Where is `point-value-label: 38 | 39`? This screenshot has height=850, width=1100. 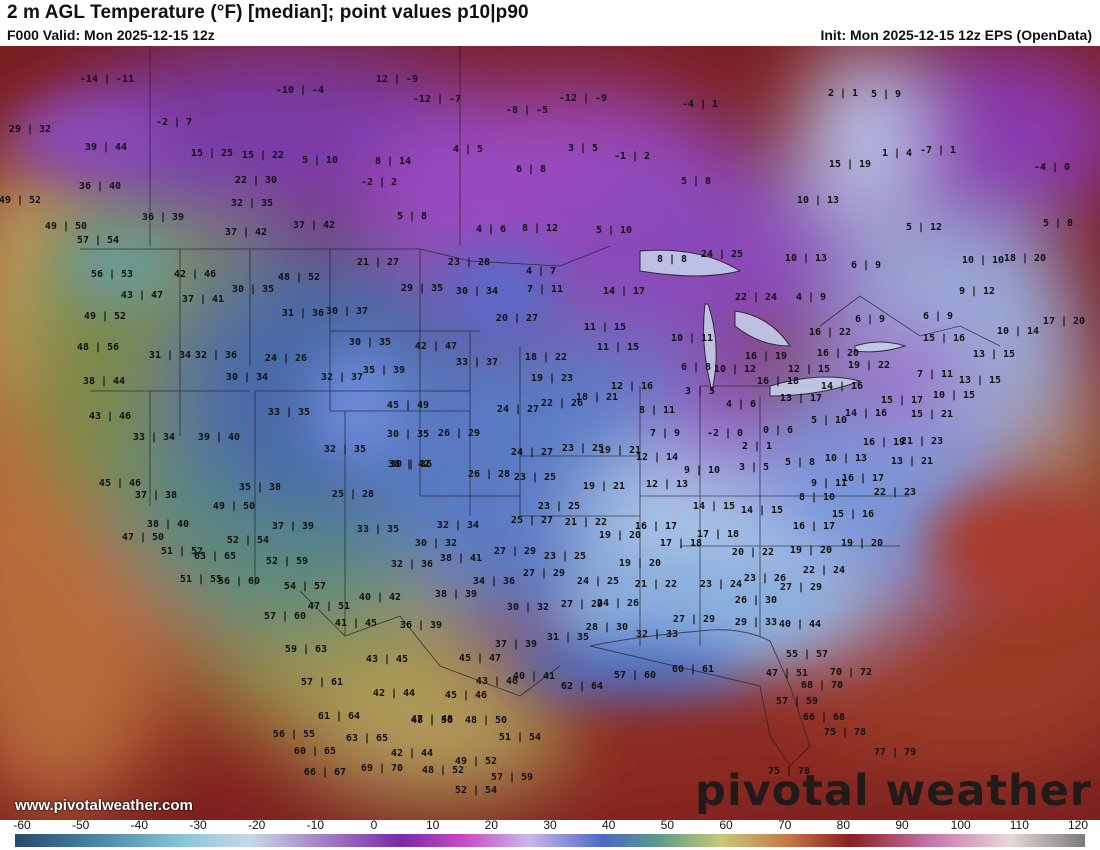
point-value-label: 38 | 39 is located at coordinates (456, 594).